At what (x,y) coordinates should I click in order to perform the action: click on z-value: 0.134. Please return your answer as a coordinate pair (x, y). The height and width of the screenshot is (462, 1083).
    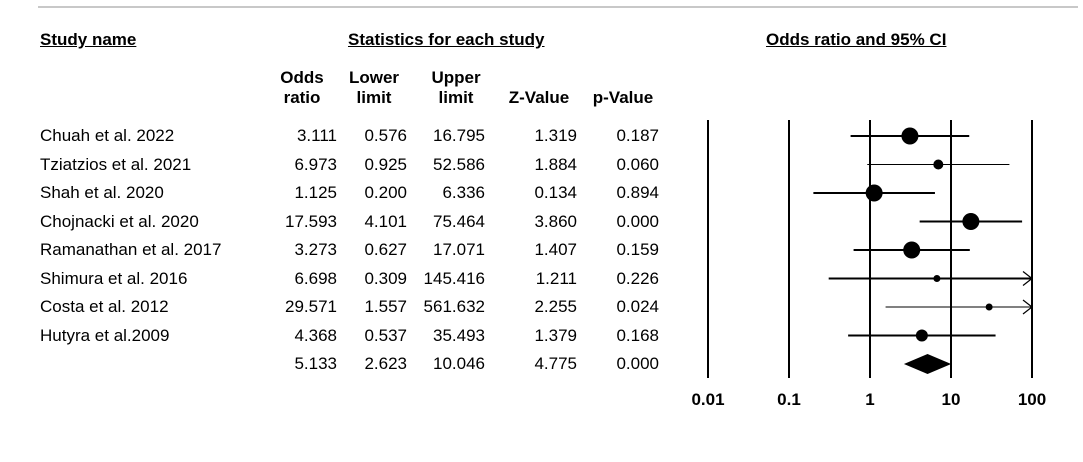
    Looking at the image, I should click on (555, 192).